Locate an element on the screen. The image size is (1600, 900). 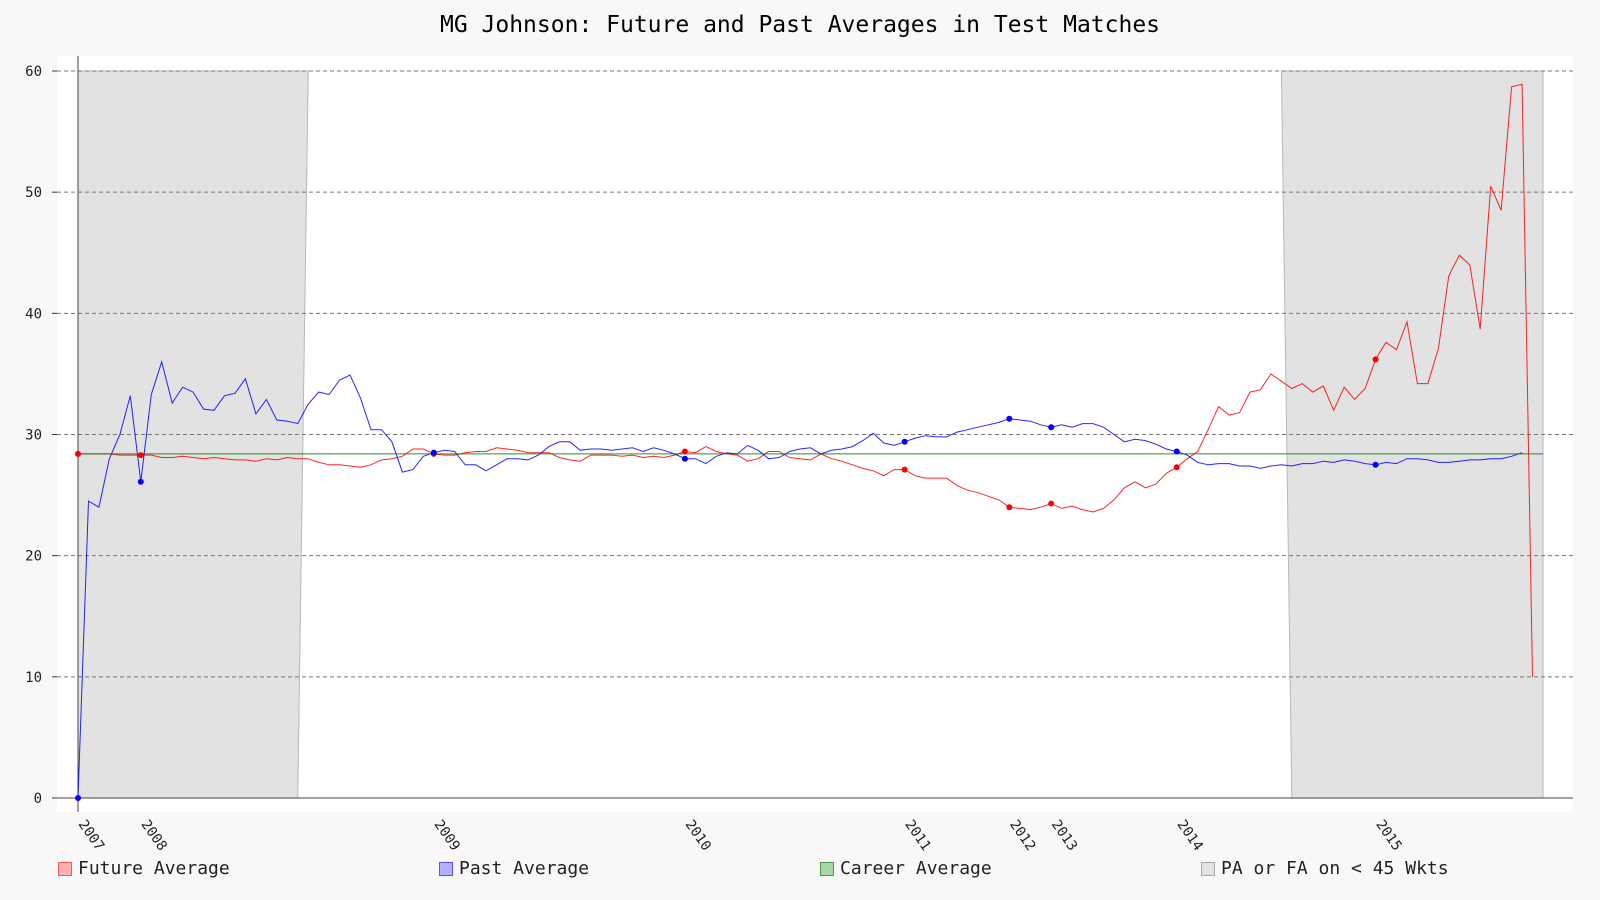
x-tick-labels: 2007 2008 2009 2010 2011 2012 2013 2014 2015 is located at coordinates (740, 835).